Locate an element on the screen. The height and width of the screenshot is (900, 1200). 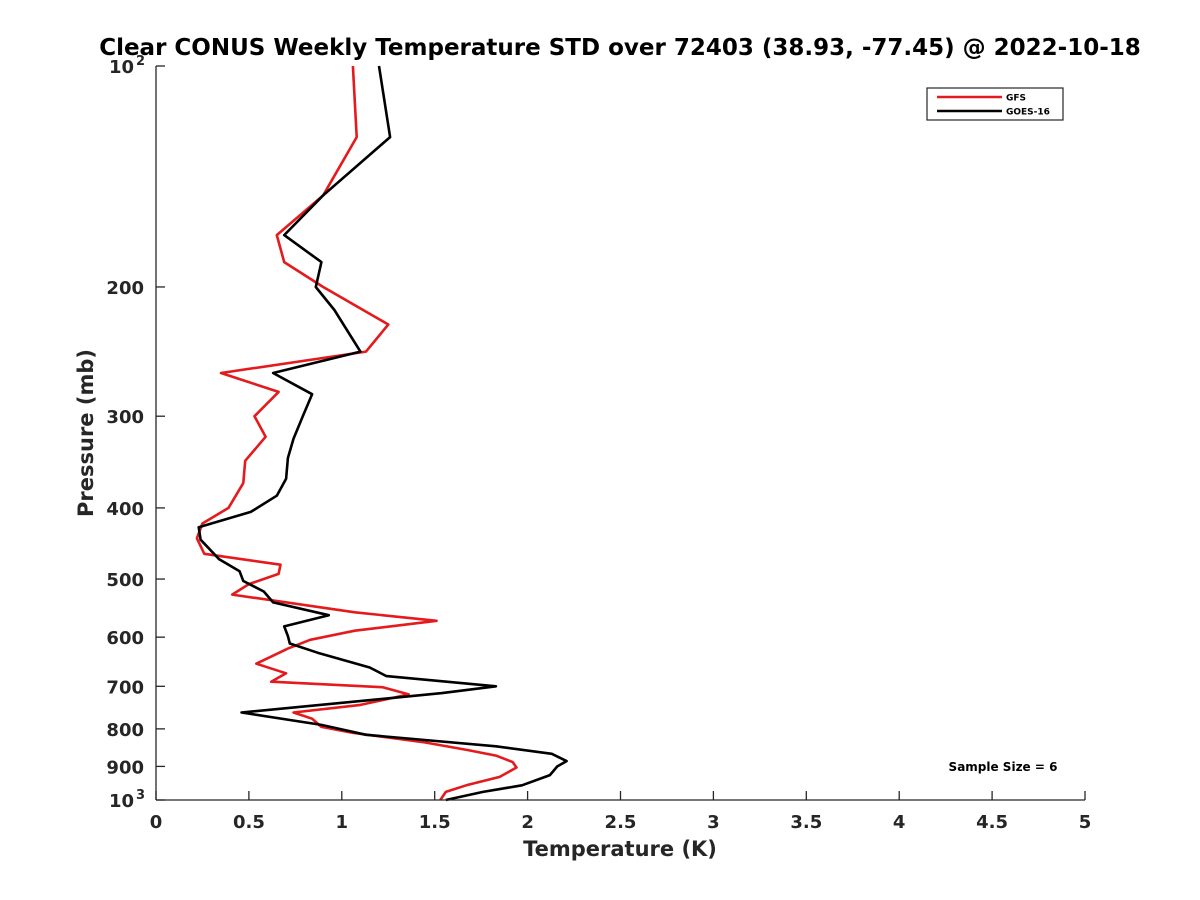
x-tick-label: 3 is located at coordinates (713, 822).